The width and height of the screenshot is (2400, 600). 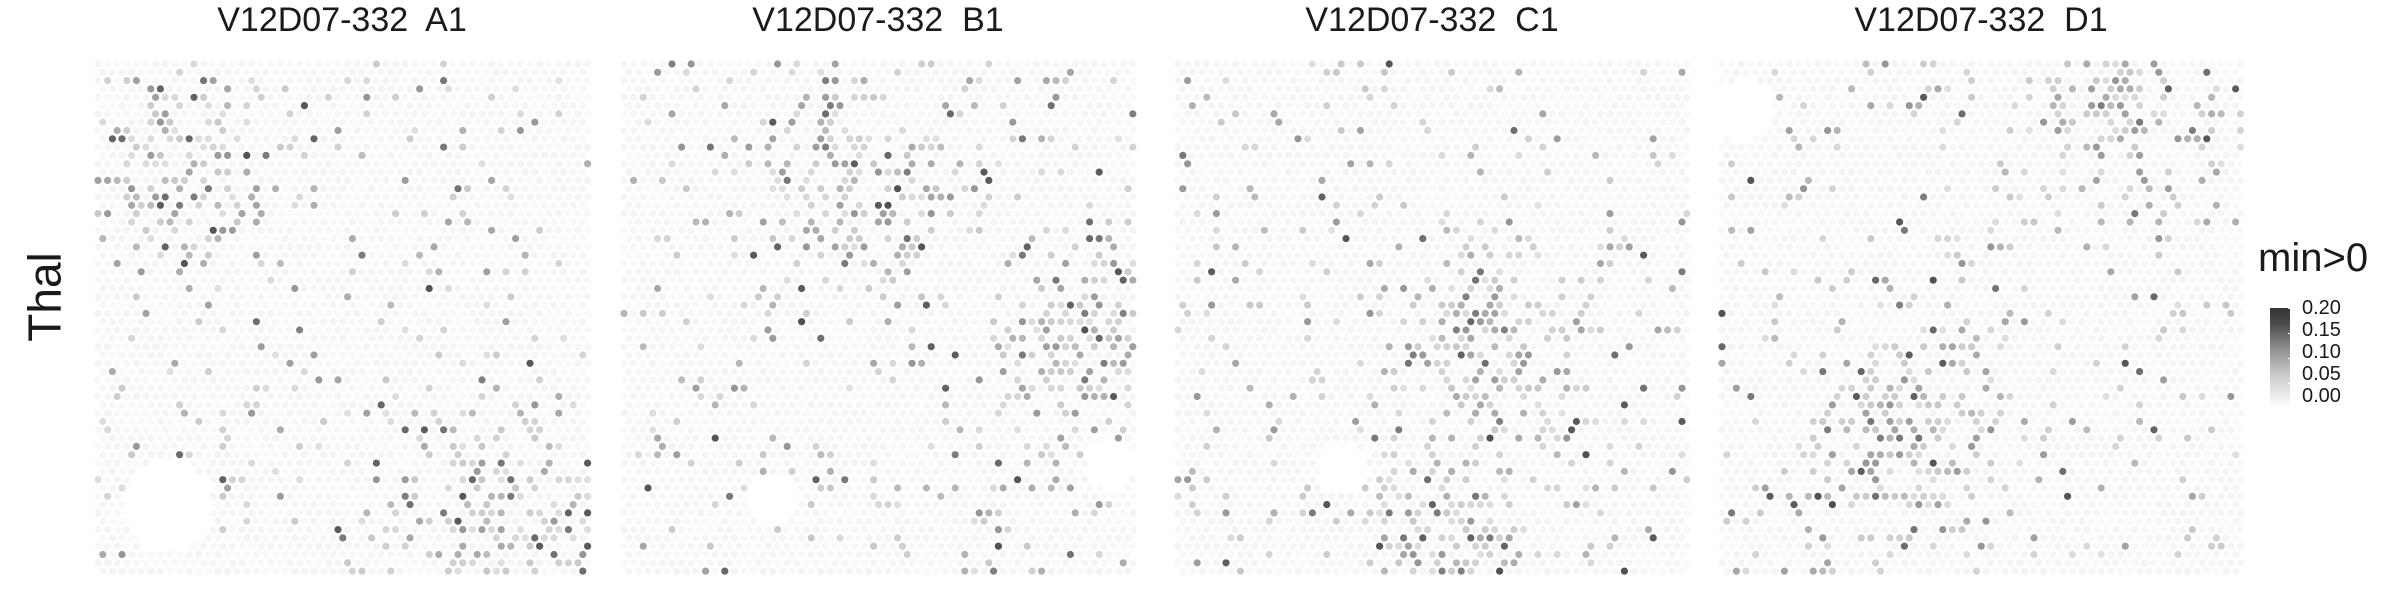 What do you see at coordinates (878, 20) in the screenshot?
I see `panel-title: V12D07-332 B1` at bounding box center [878, 20].